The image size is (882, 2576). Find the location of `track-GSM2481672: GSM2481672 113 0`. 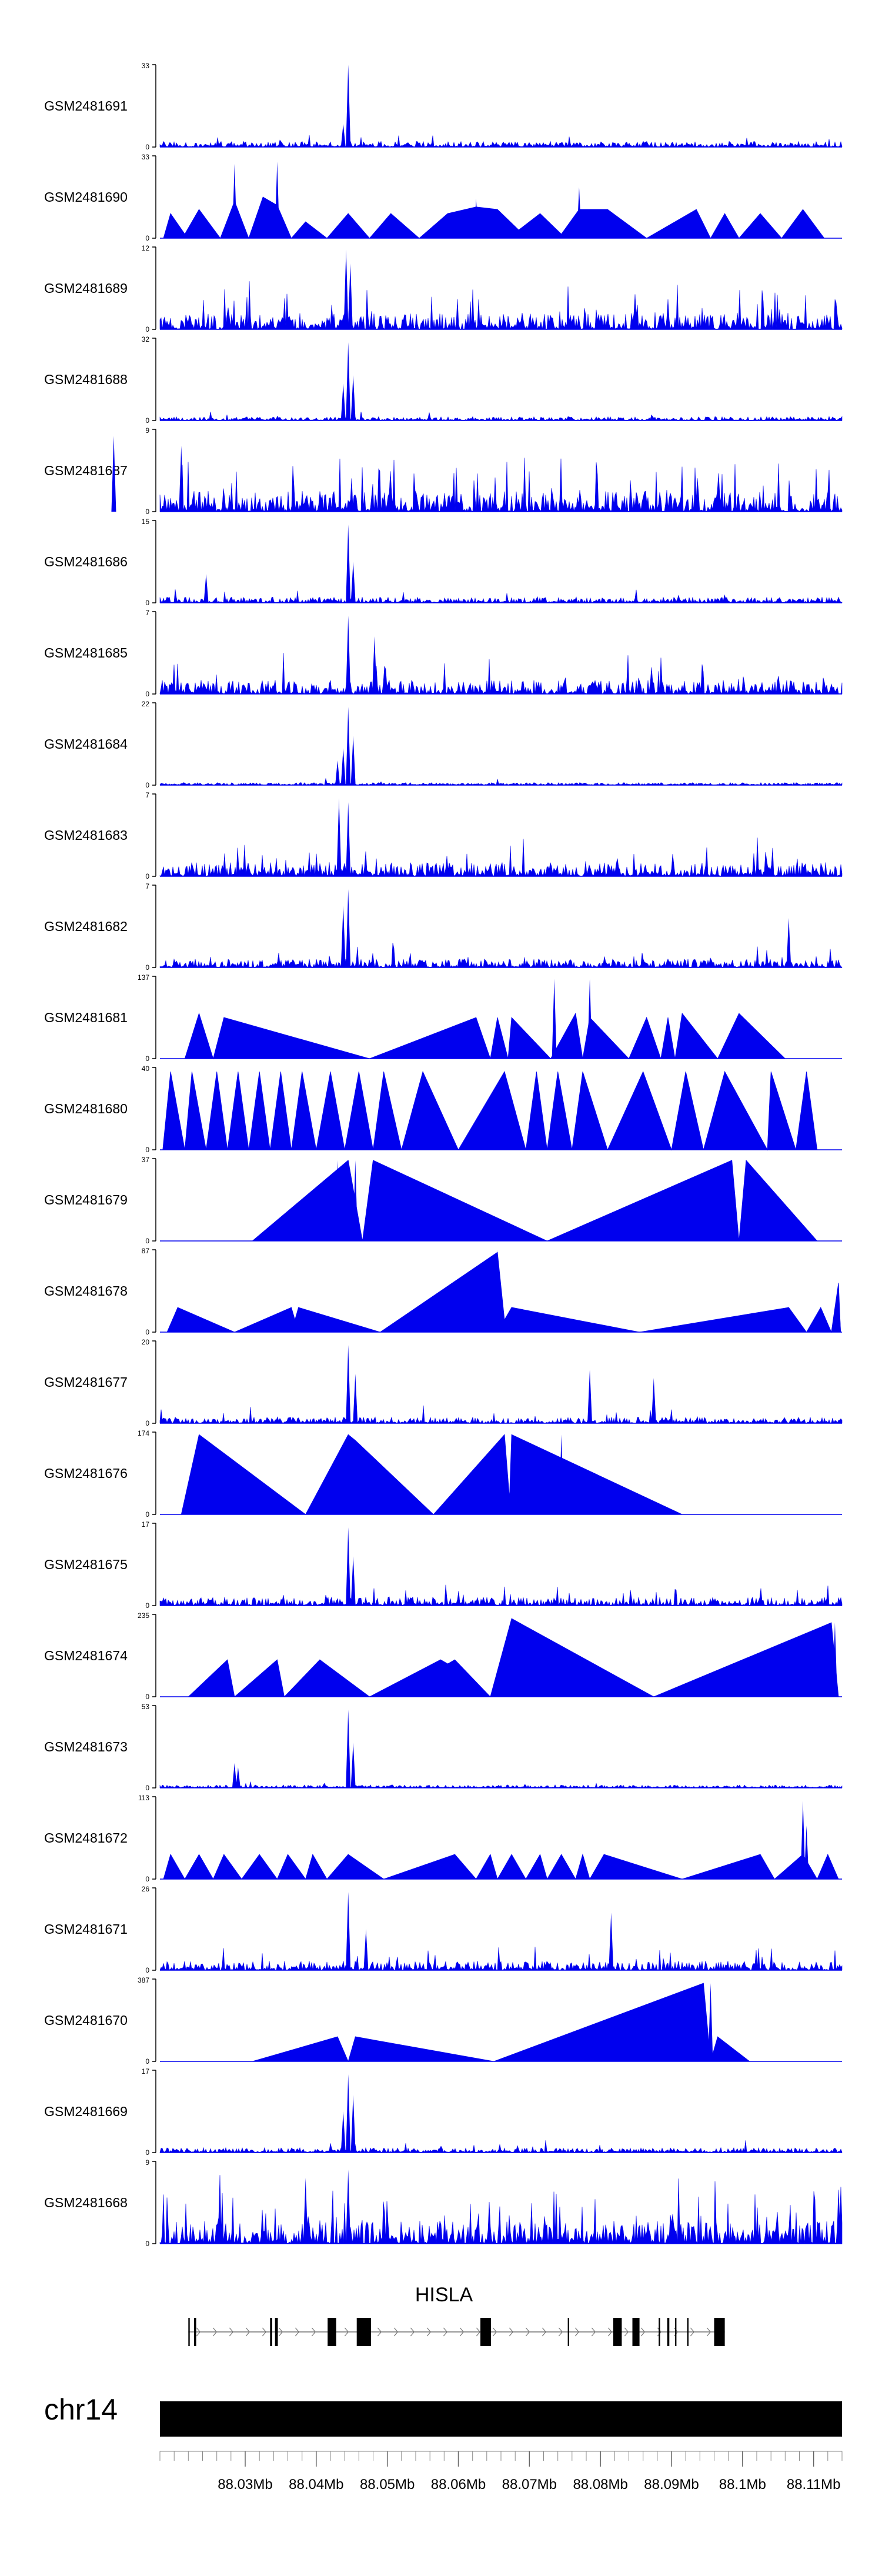

track-GSM2481672: GSM2481672 113 0 is located at coordinates (443, 1838).